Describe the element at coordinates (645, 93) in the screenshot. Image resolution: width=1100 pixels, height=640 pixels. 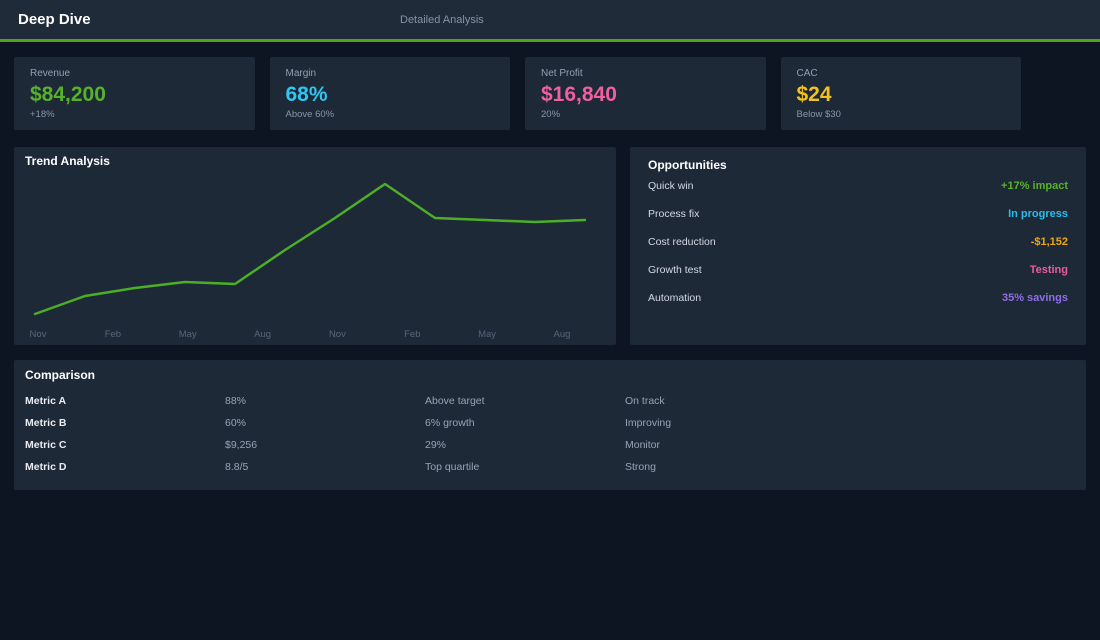
I see `kpi-card-net-profit: Net Profit $16,840 20%` at that location.